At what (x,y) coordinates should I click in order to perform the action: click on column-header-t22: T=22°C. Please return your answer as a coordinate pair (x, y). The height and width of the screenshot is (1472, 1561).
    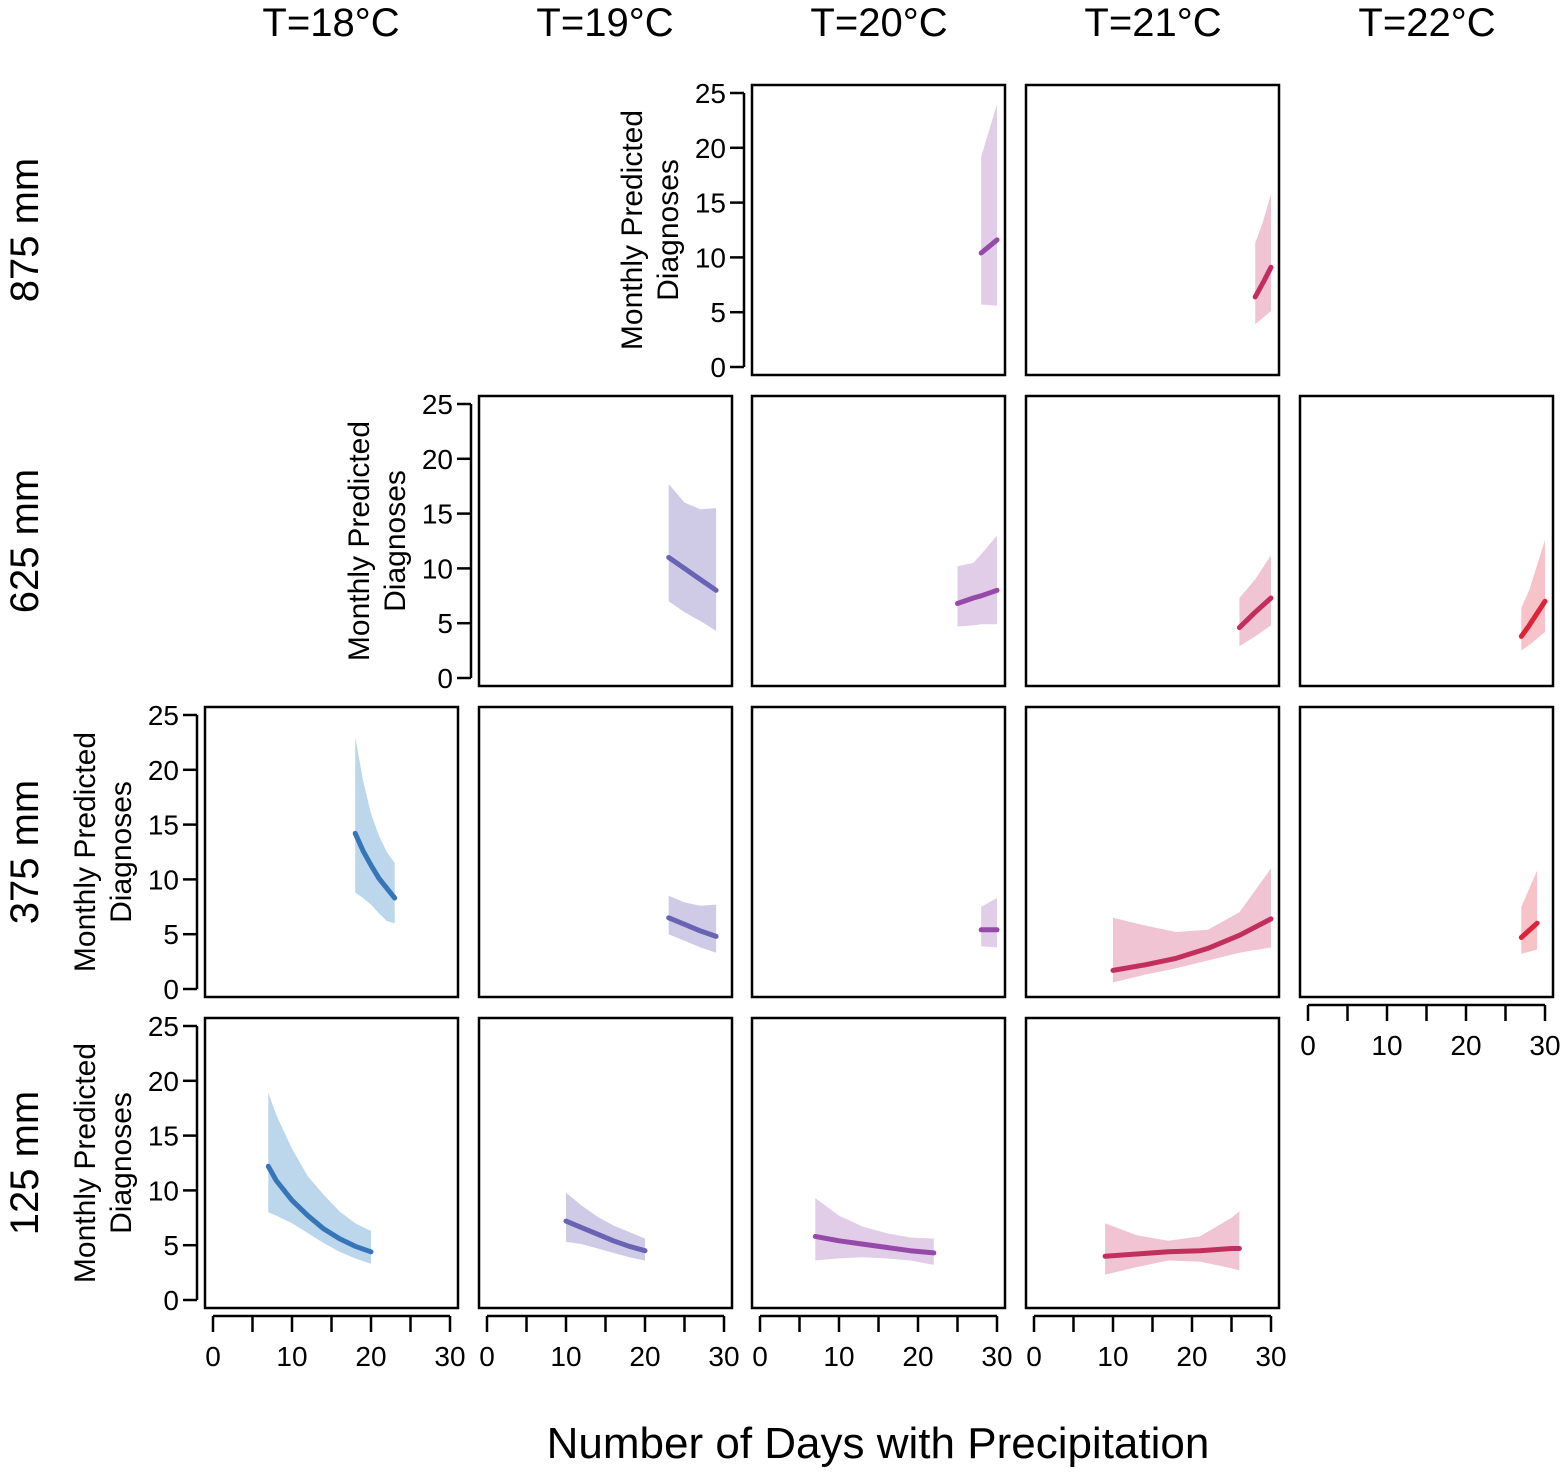
    Looking at the image, I should click on (1426, 23).